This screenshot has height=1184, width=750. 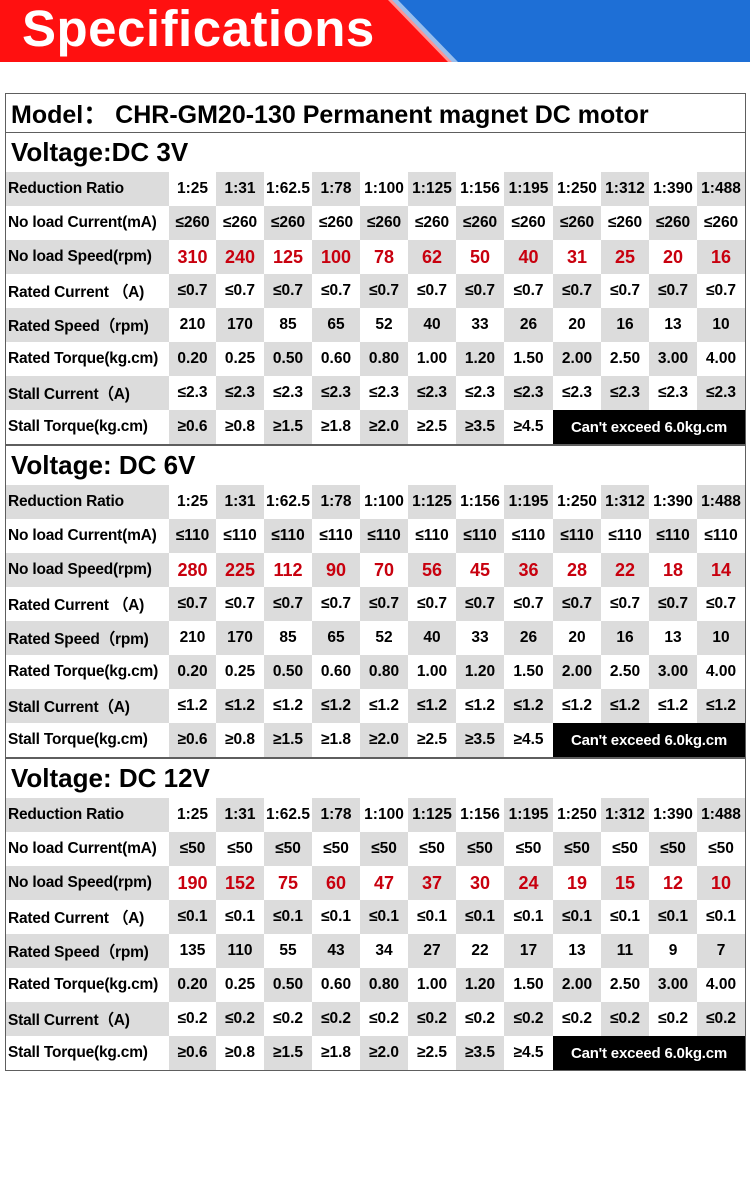 What do you see at coordinates (625, 325) in the screenshot?
I see `value-cell: 16` at bounding box center [625, 325].